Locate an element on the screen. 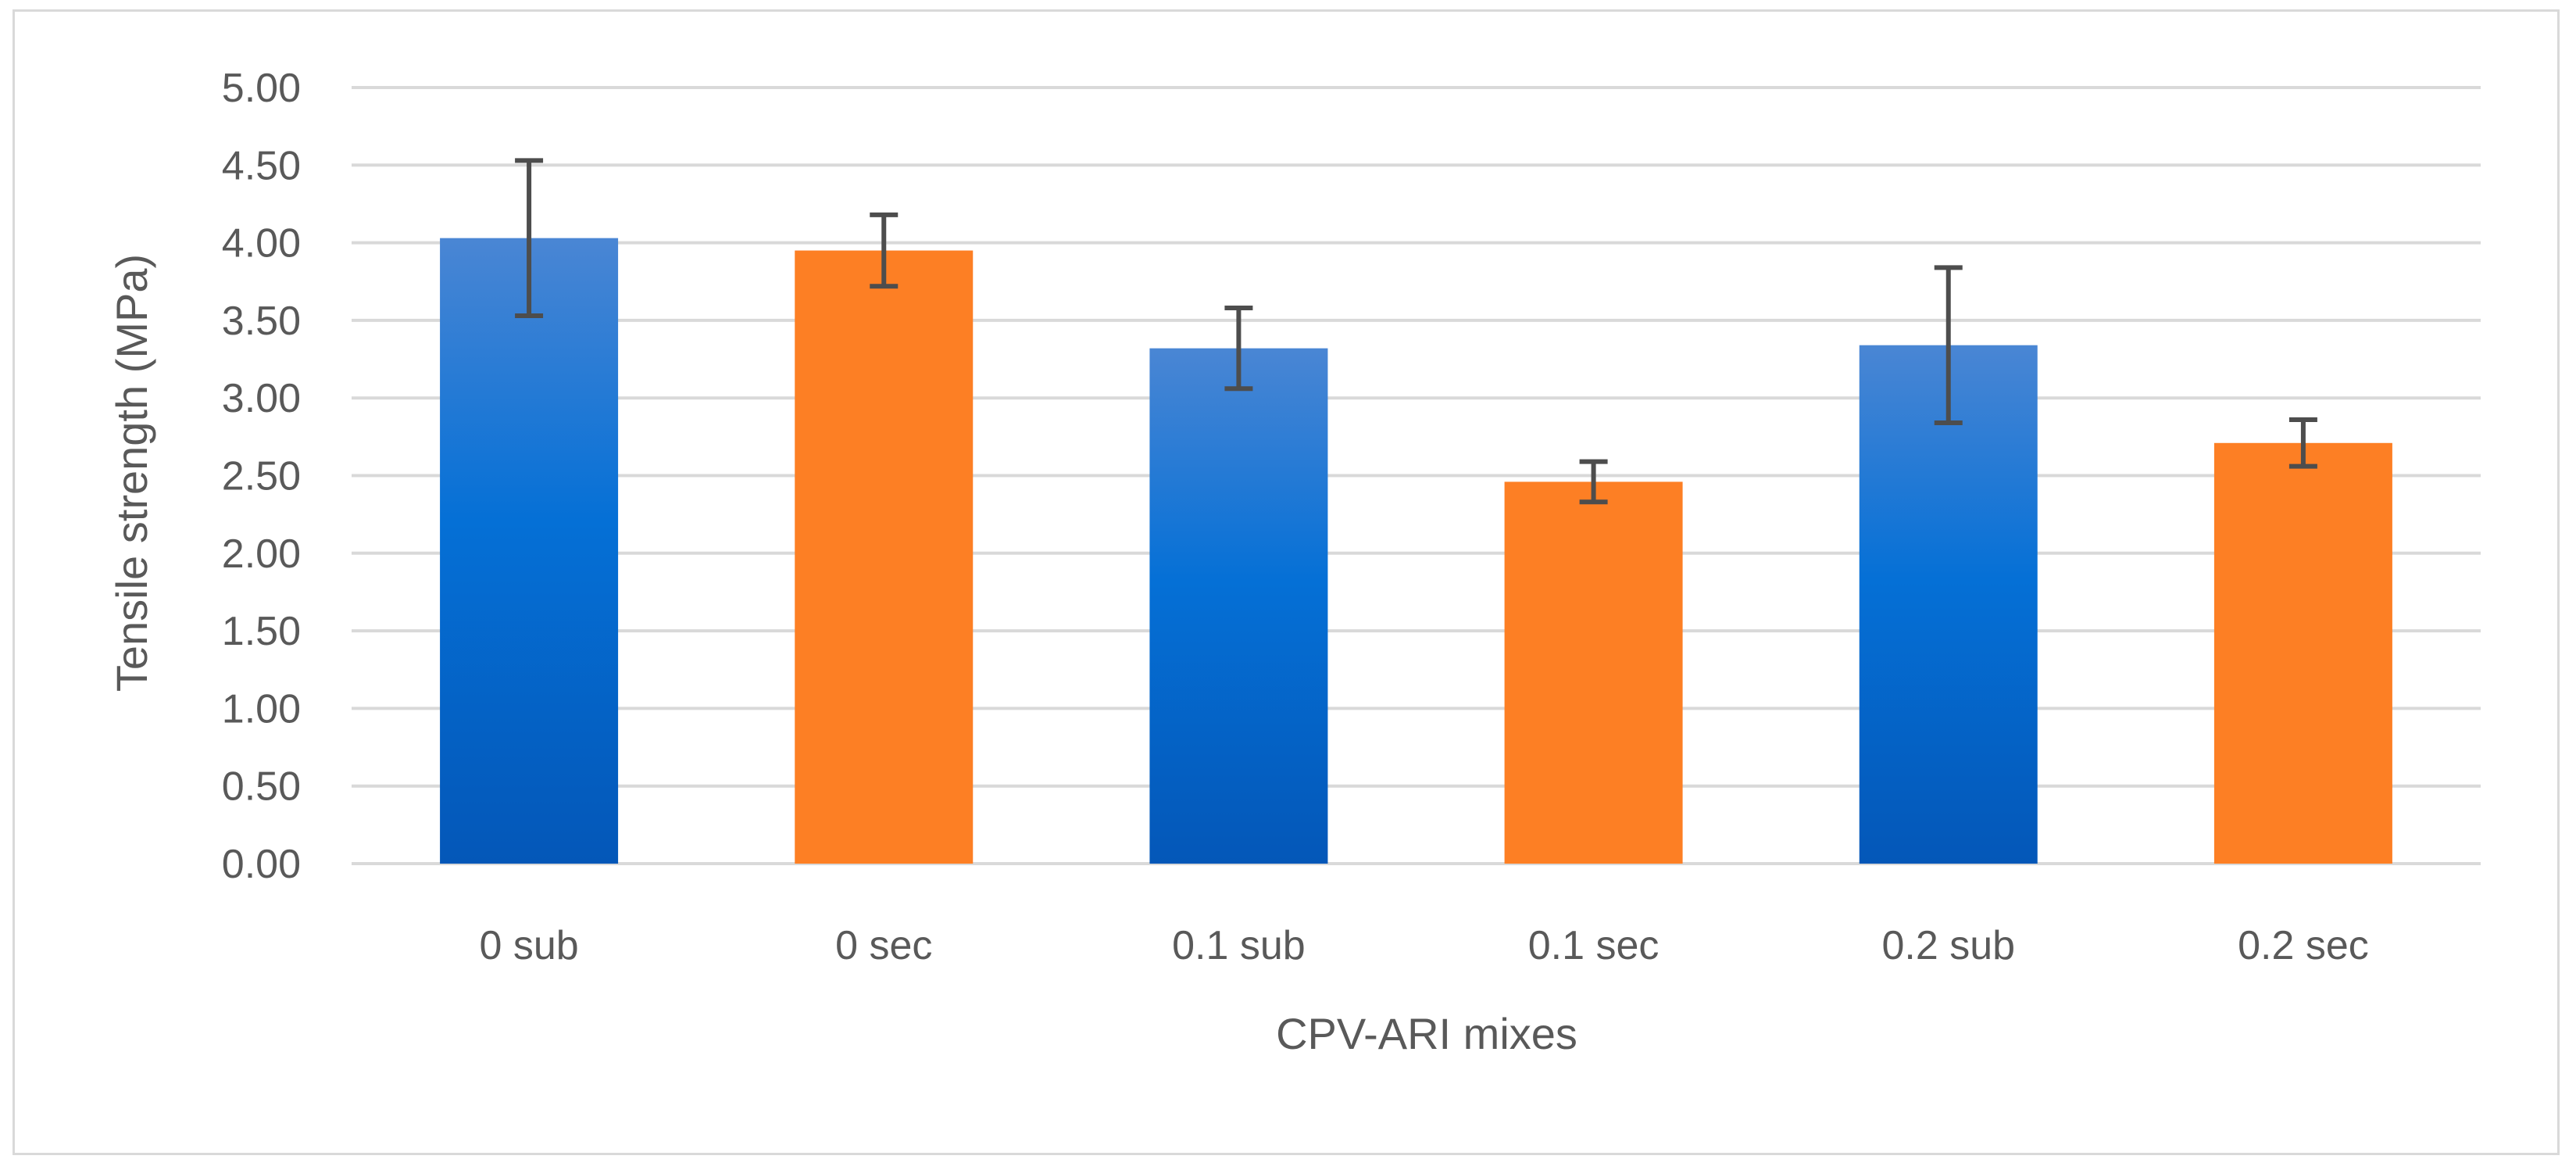  y-tick-label: 1.00 is located at coordinates (262, 709).